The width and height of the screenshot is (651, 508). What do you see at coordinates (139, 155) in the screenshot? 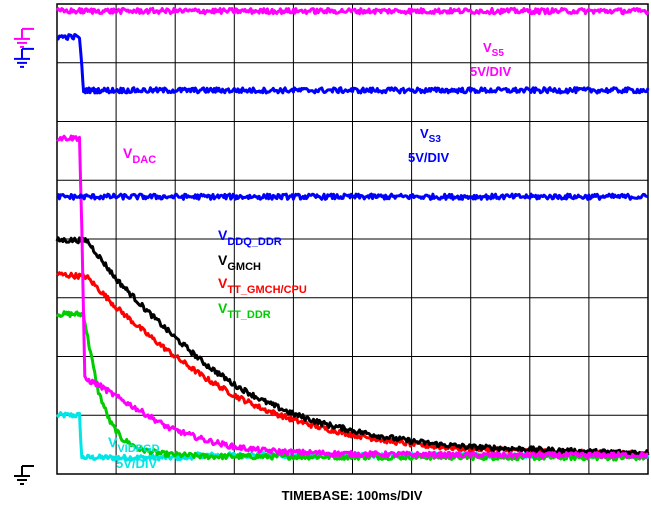
I see `vdac-label: VDAC` at bounding box center [139, 155].